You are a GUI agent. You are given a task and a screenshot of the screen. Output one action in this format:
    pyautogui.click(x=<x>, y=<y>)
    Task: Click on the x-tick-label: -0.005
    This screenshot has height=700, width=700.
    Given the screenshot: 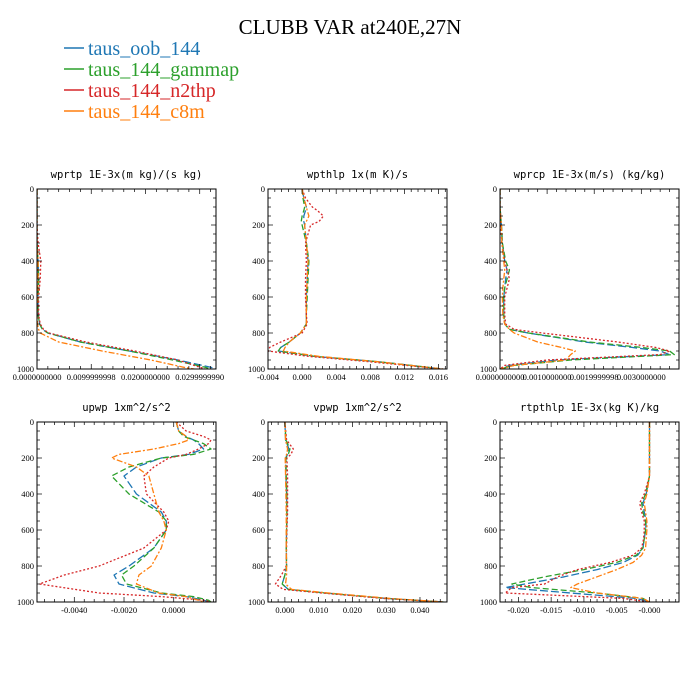 What is the action you would take?
    pyautogui.click(x=617, y=610)
    